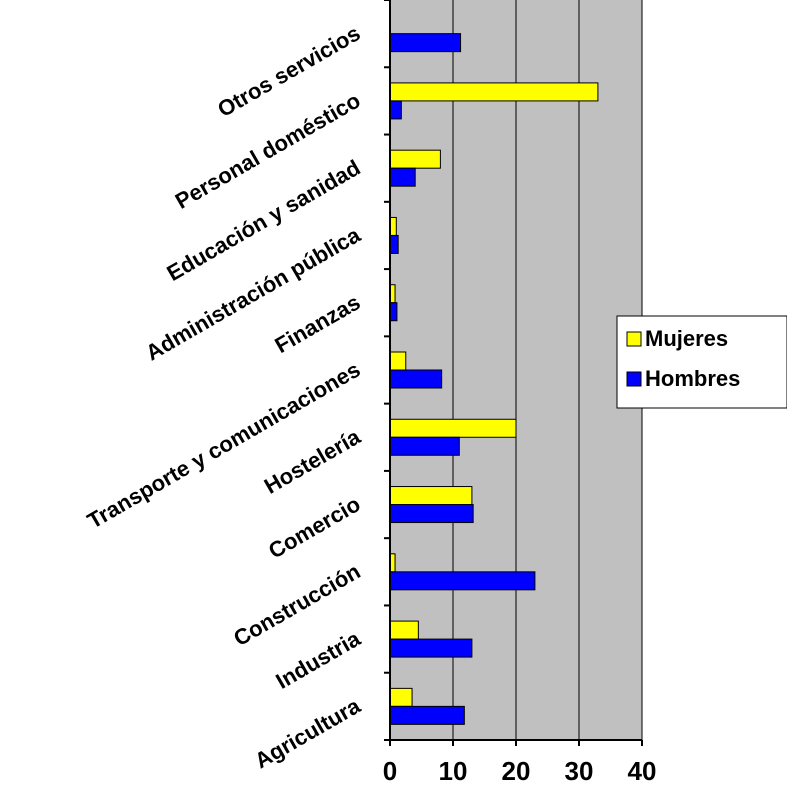 This screenshot has width=787, height=812. I want to click on legend-label-mujeres: Mujeres, so click(686, 338).